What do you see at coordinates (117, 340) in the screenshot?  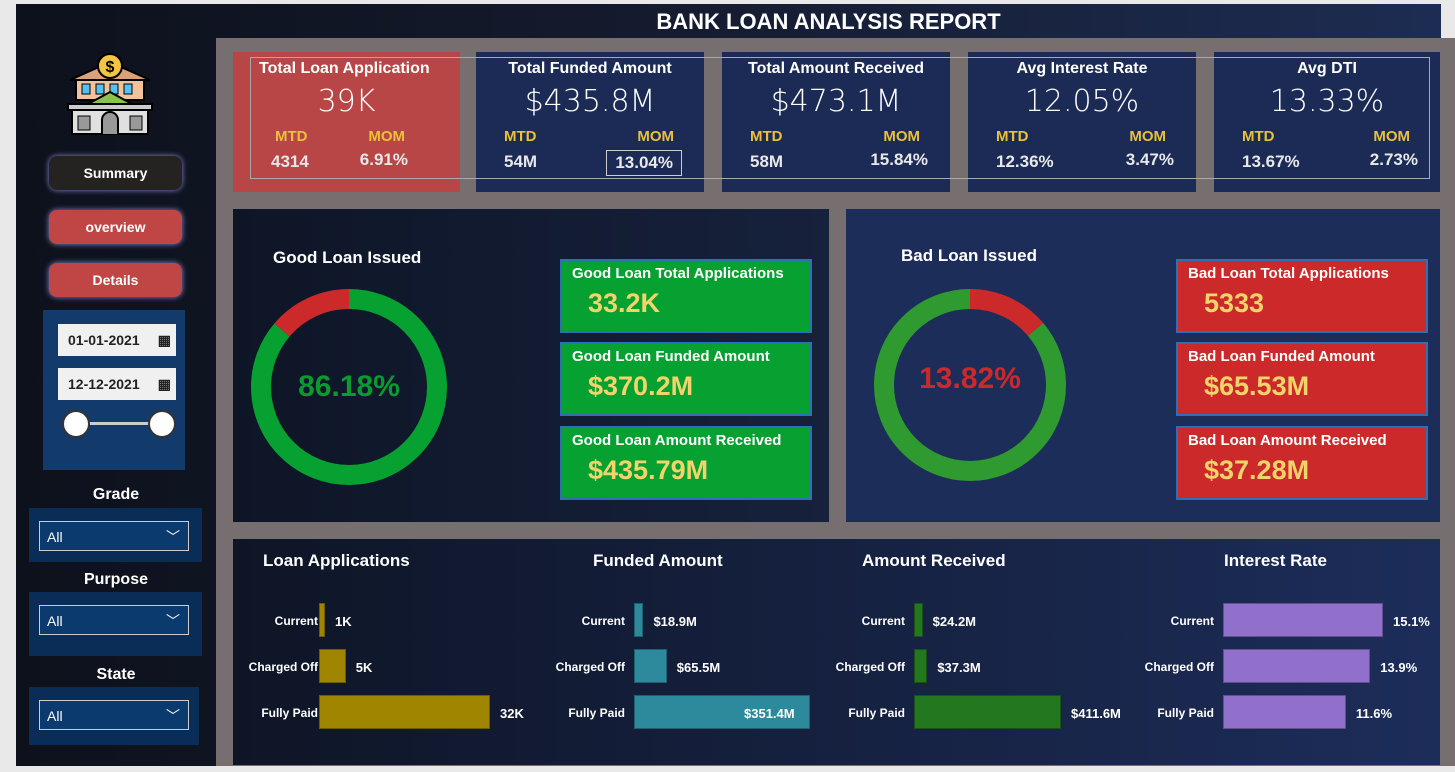 I see `start-date-input: 01-01-2021 ▦` at bounding box center [117, 340].